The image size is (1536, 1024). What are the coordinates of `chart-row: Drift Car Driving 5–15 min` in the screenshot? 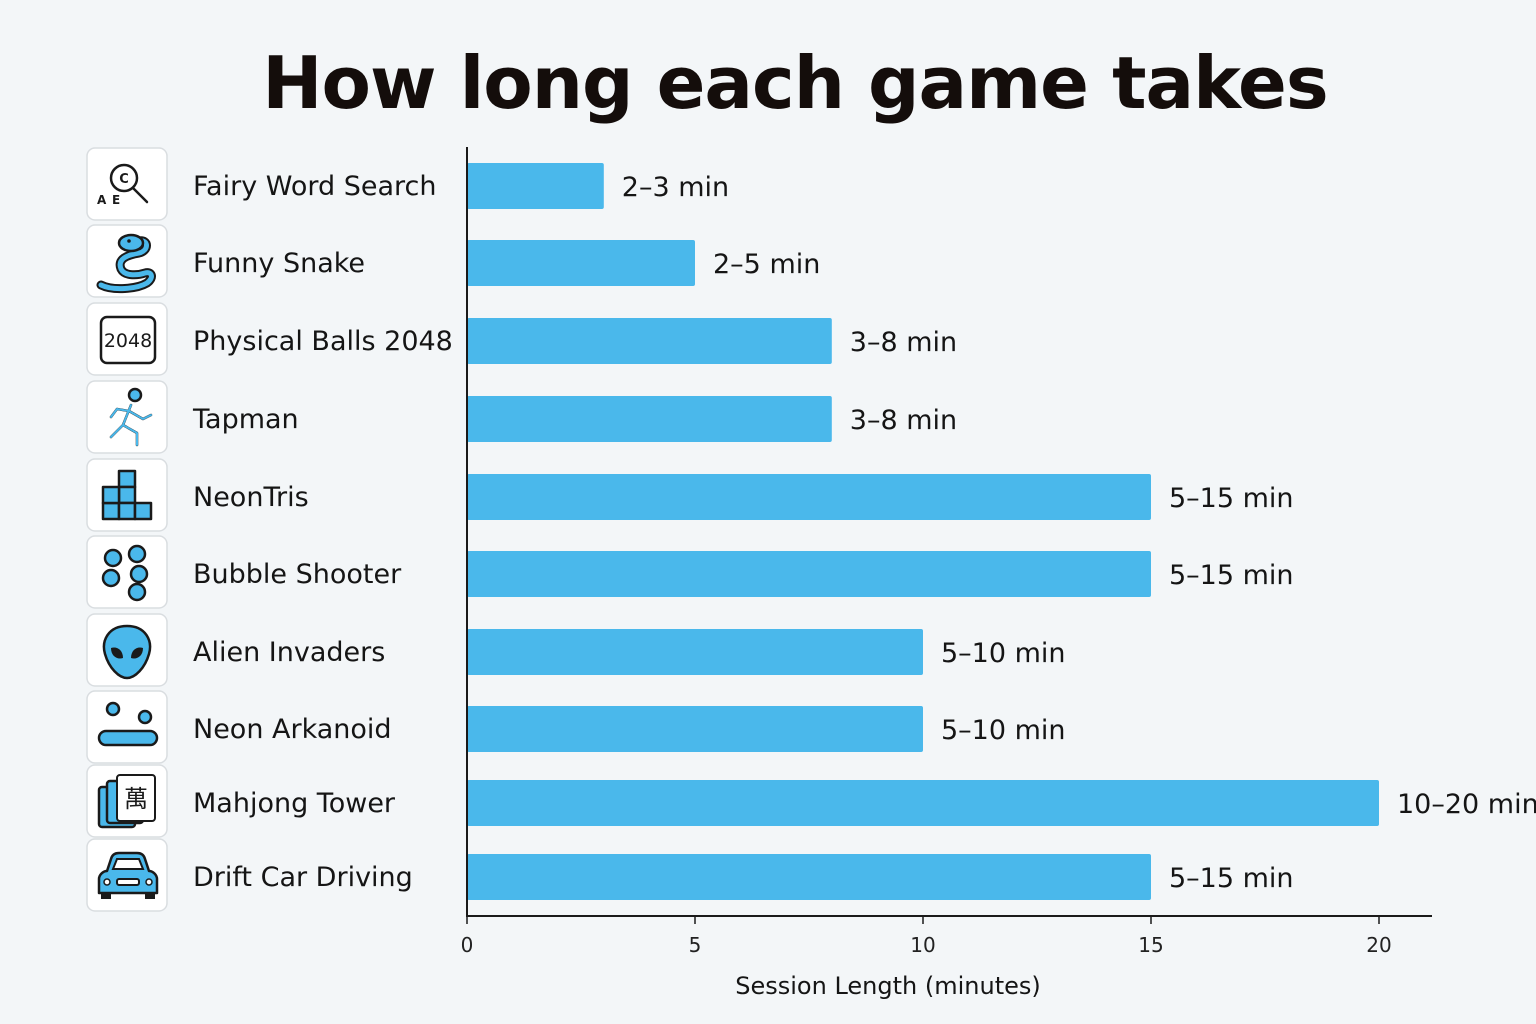 It's located at (690, 875).